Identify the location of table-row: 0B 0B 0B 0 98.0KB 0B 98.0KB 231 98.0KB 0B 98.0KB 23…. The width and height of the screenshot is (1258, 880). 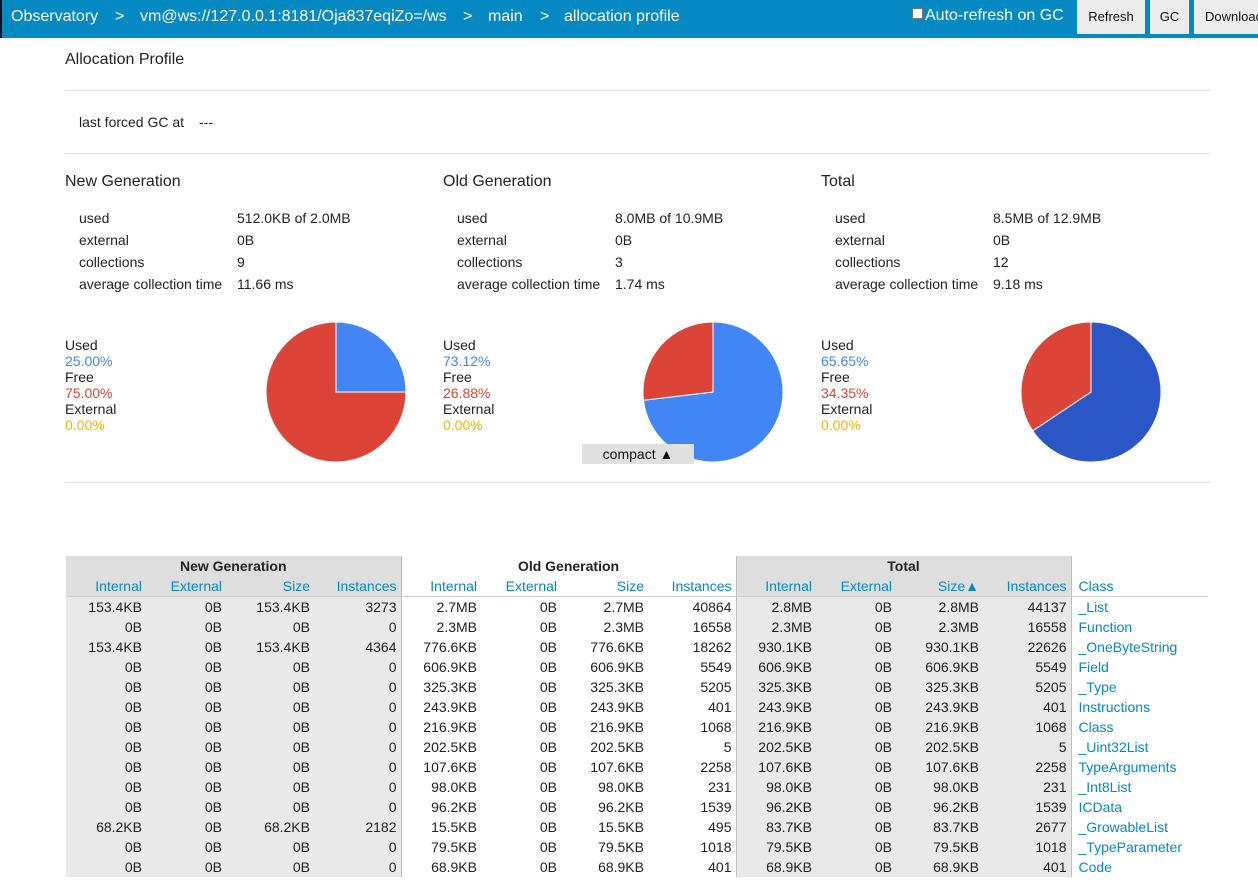
(637, 787).